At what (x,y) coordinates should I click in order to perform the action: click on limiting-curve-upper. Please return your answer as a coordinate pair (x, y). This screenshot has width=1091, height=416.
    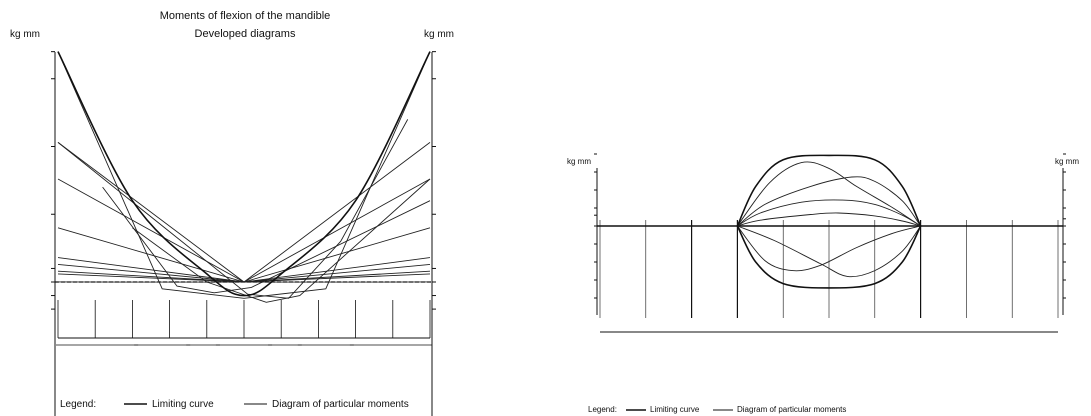
    Looking at the image, I should click on (829, 190).